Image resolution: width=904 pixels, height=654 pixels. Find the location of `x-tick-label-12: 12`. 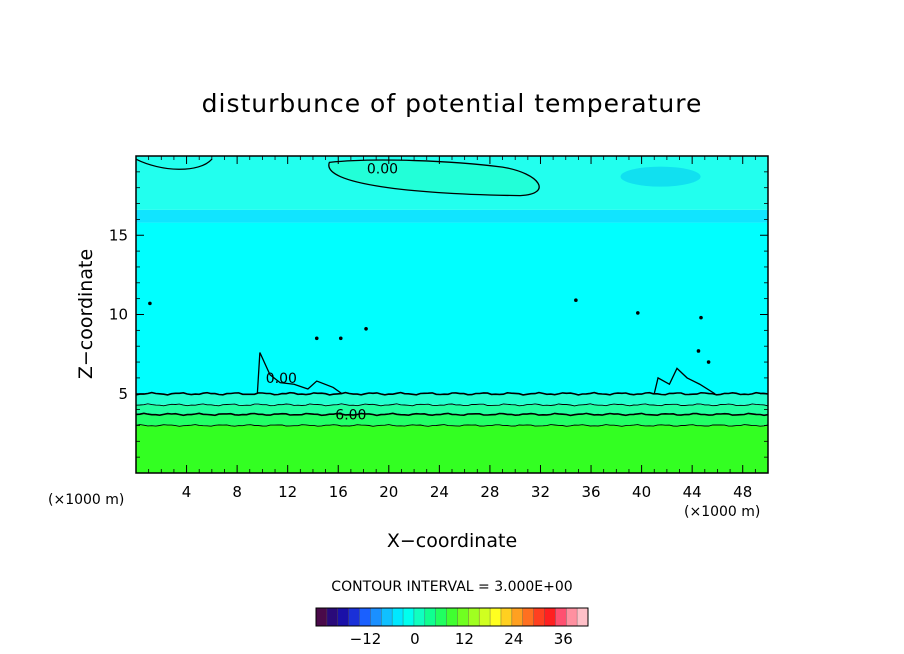

x-tick-label-12: 12 is located at coordinates (287, 492).